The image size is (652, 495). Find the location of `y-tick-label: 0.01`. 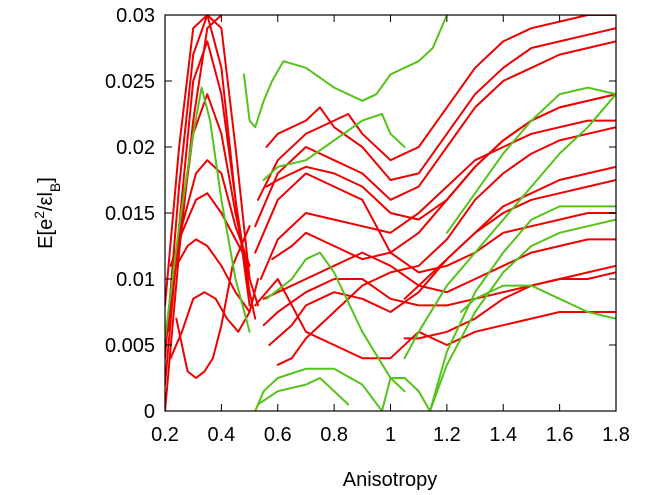

y-tick-label: 0.01 is located at coordinates (135, 280).